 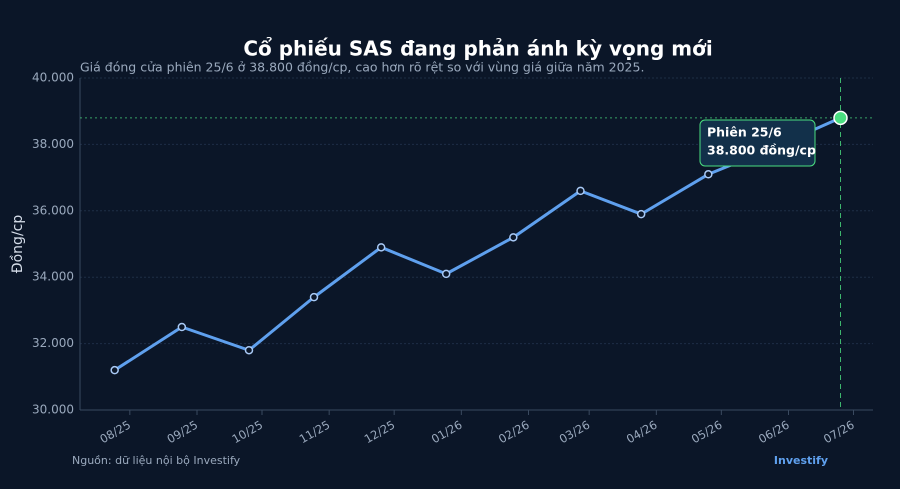 I want to click on brand: Investify, so click(x=801, y=460).